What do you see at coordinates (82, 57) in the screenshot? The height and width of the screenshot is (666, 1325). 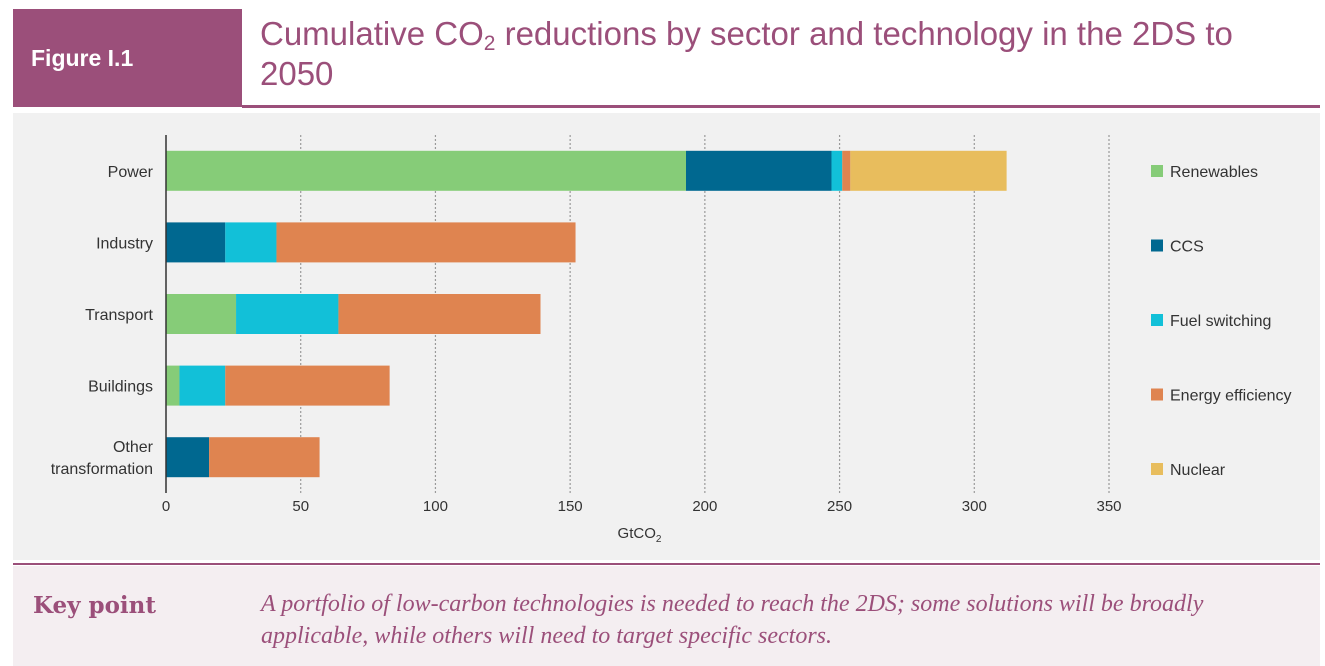 I see `figure-label-text: Figure I.1` at bounding box center [82, 57].